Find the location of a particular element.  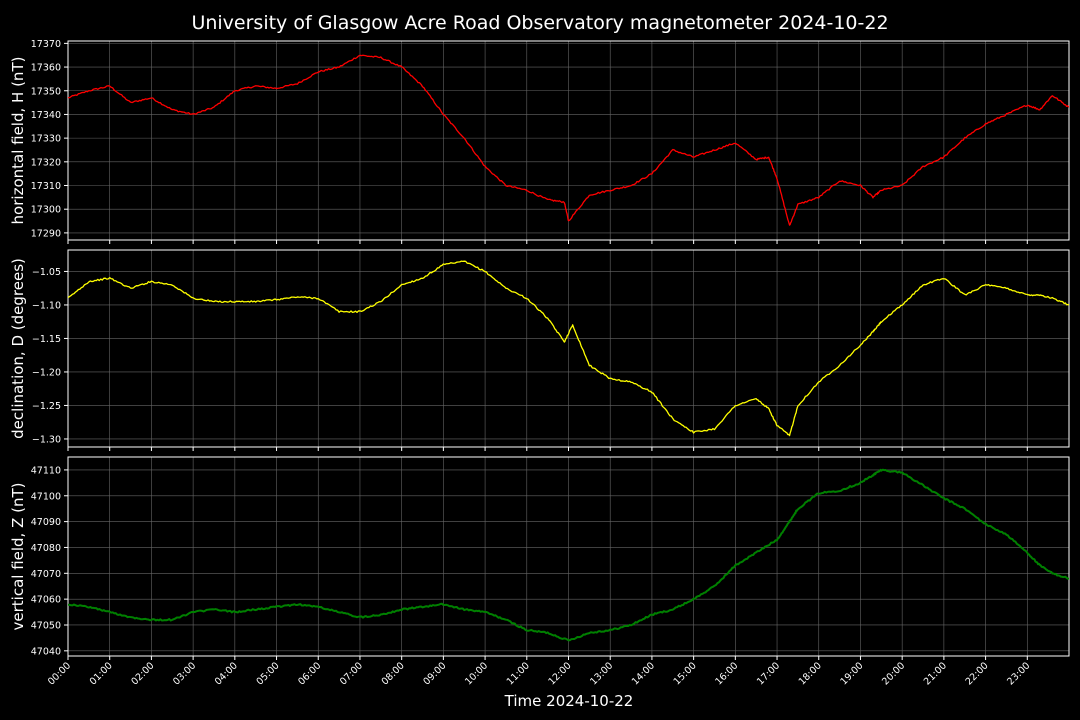

declination-y-tick-label: −1.20 is located at coordinates (46, 372).